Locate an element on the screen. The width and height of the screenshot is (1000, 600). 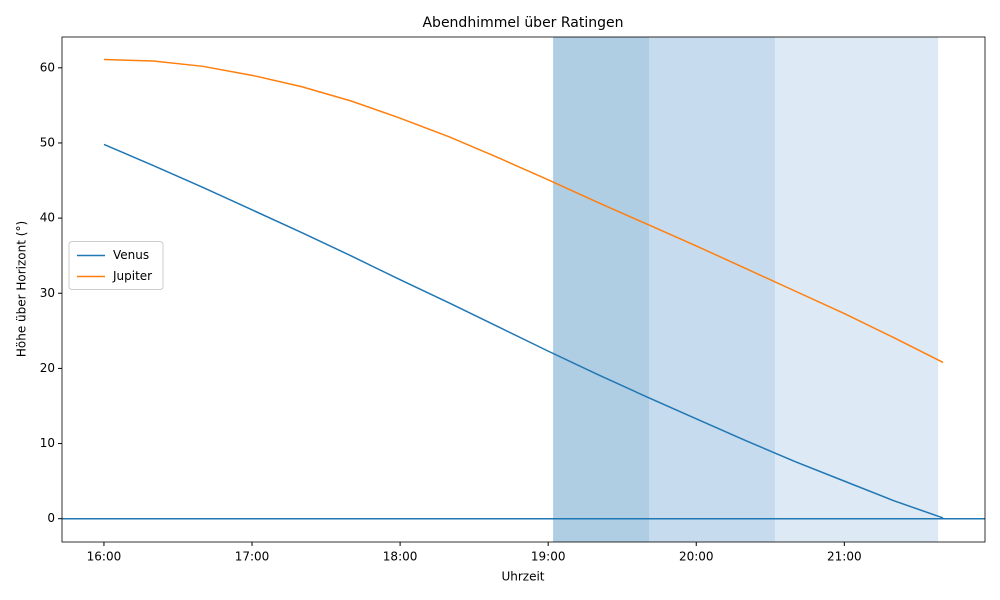
y-tick-label: 20 is located at coordinates (47, 368).